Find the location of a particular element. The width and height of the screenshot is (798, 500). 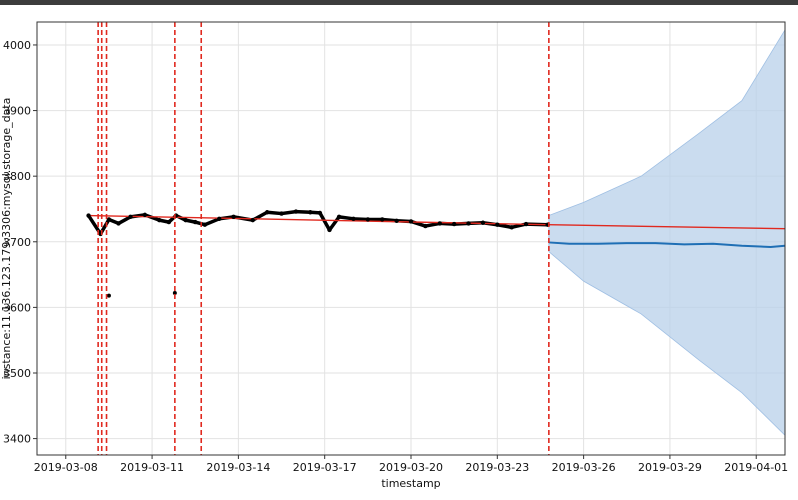

y-tick-label: 3400 is located at coordinates (17, 439).